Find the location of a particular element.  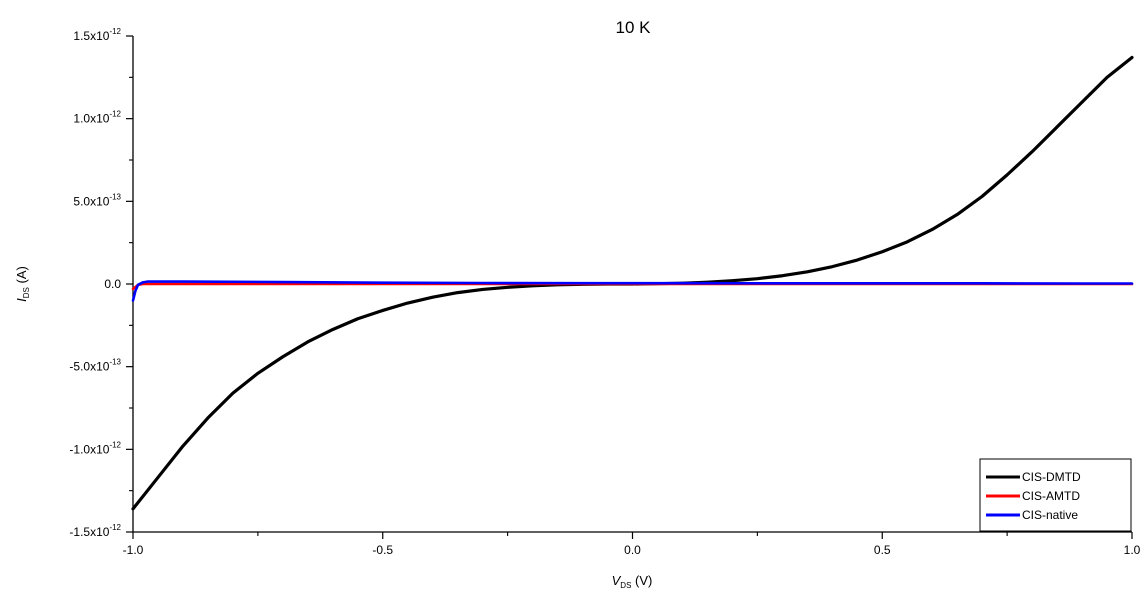

y-tick-label: 5.0x10⁻¹³ is located at coordinates (97, 200).